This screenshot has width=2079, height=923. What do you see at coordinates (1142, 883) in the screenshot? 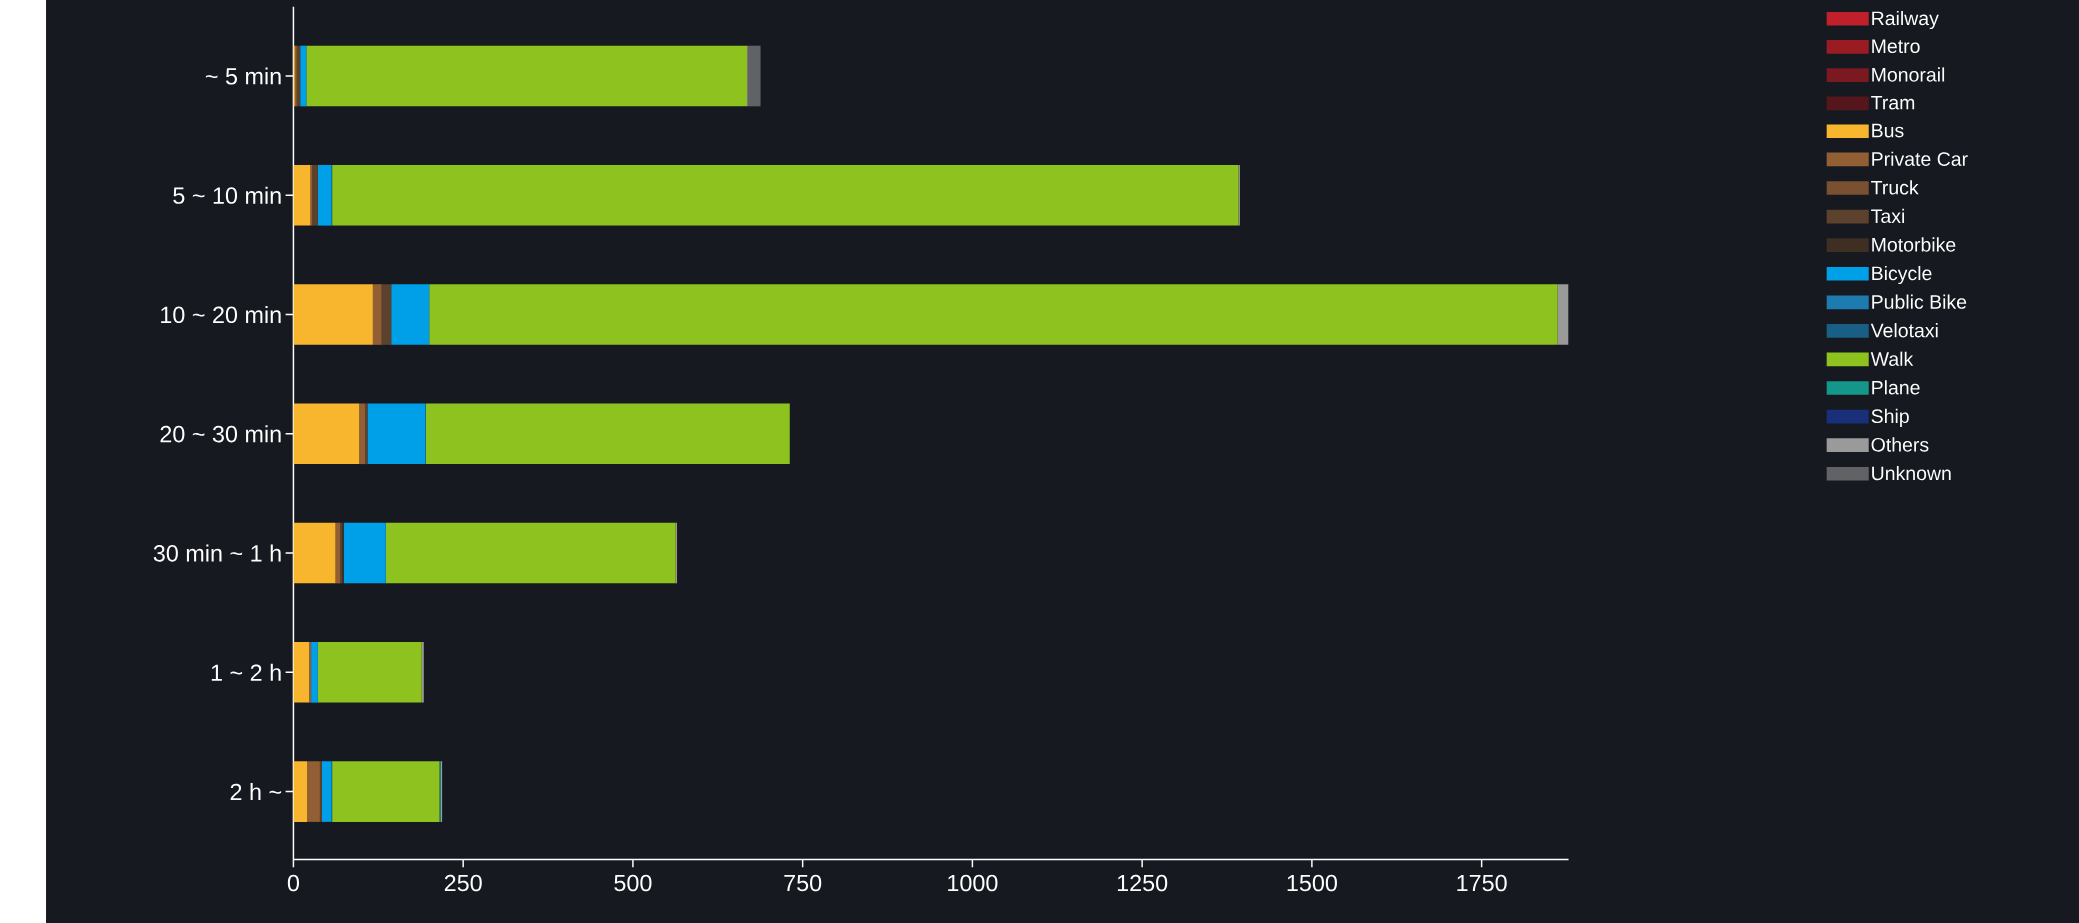
I see `x-tick-label: 1250` at bounding box center [1142, 883].